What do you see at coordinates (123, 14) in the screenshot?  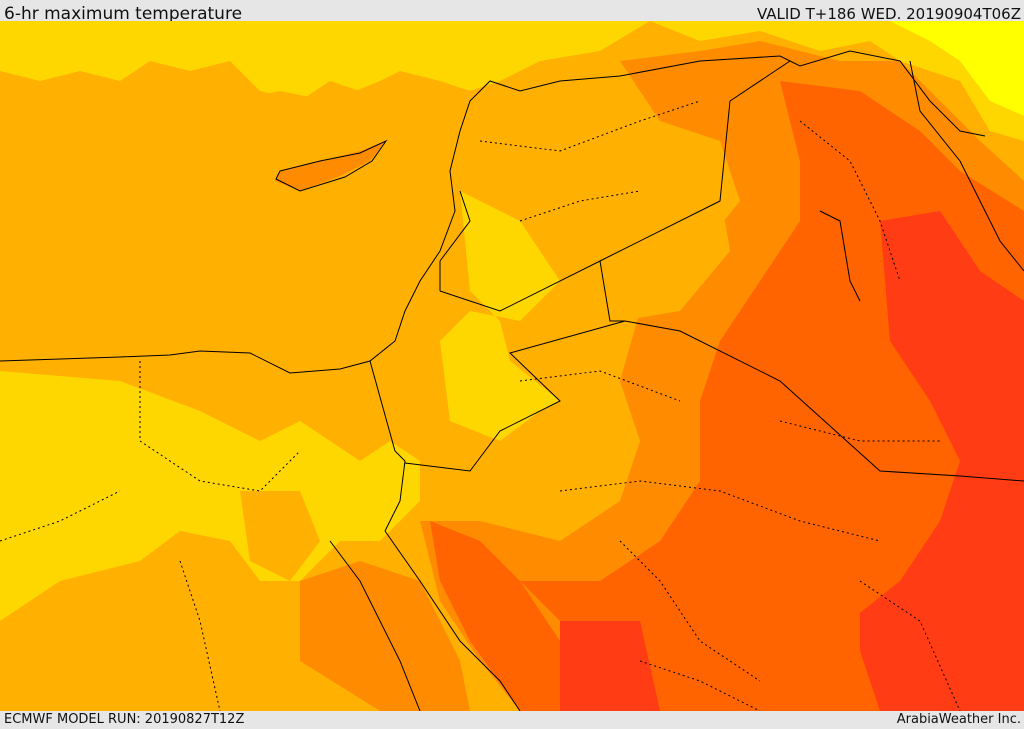 I see `map-title: 6-hr maximum temperature` at bounding box center [123, 14].